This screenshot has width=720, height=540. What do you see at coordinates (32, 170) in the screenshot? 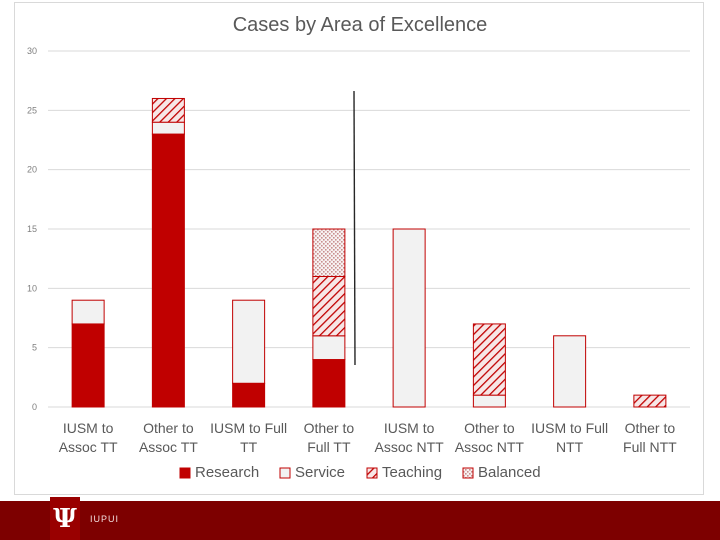
I see `y-tick-label: 20` at bounding box center [32, 170].